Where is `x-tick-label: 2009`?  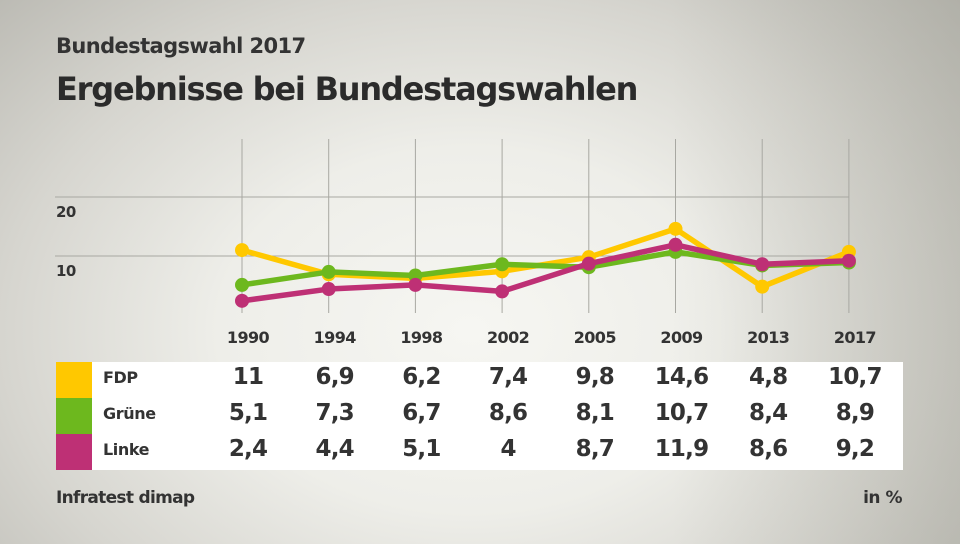 x-tick-label: 2009 is located at coordinates (681, 337).